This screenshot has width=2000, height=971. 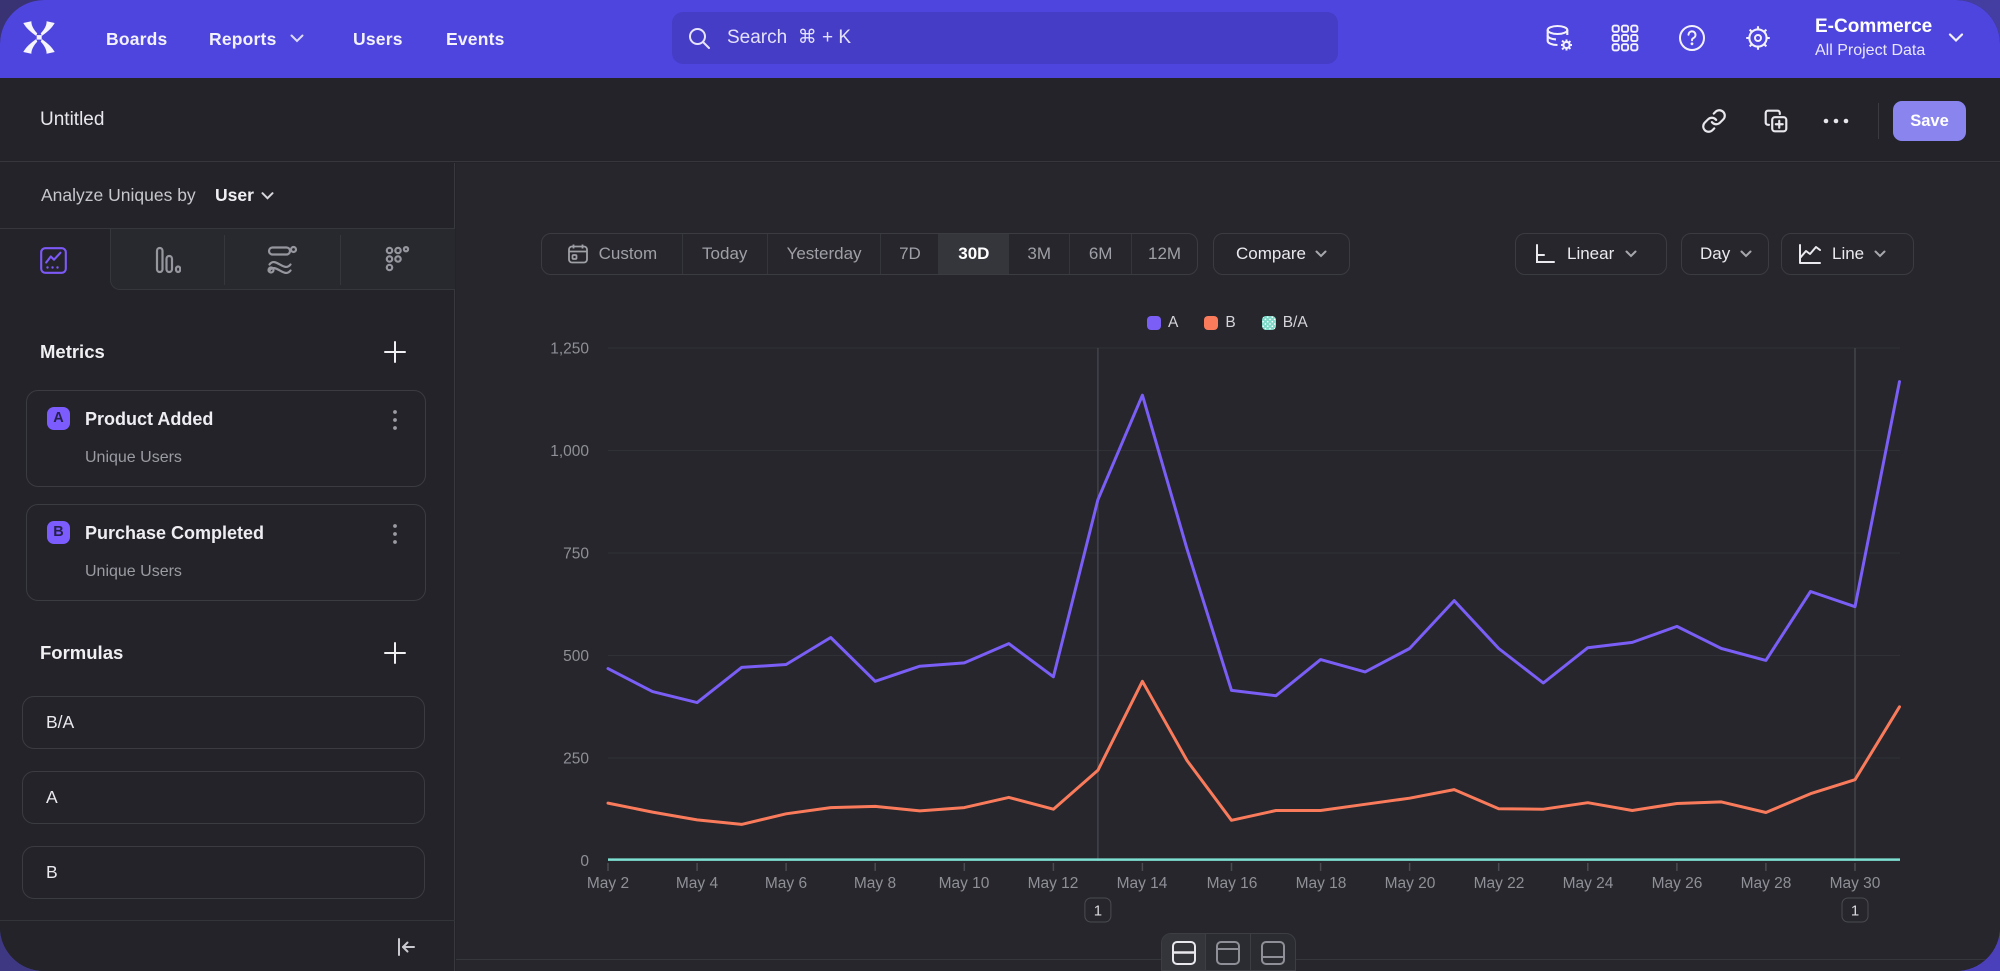 What do you see at coordinates (697, 883) in the screenshot?
I see `svg-text: May 4` at bounding box center [697, 883].